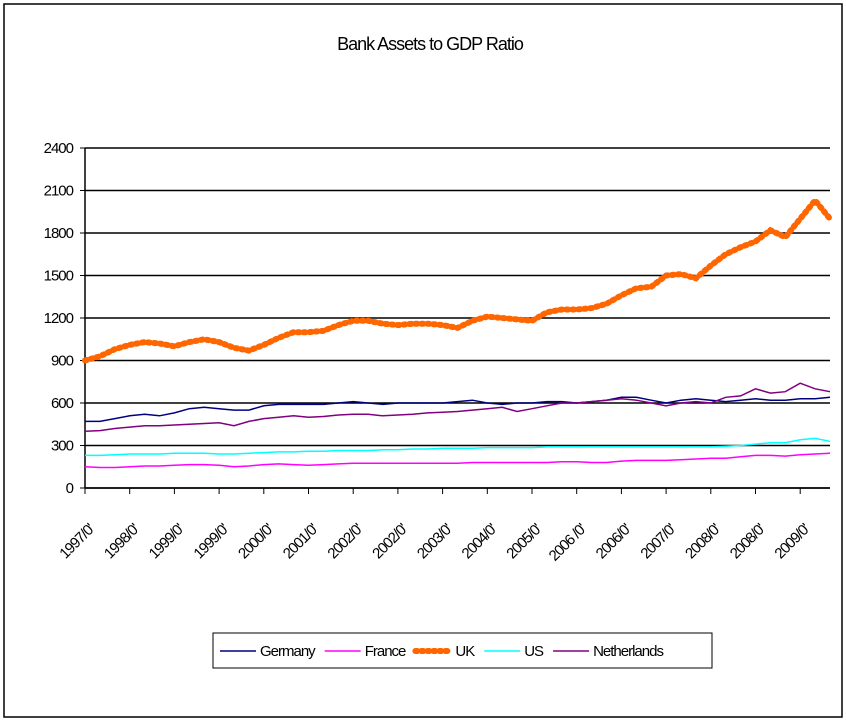 The height and width of the screenshot is (721, 846). Describe the element at coordinates (59, 233) in the screenshot. I see `y-tick-label: 1800` at that location.